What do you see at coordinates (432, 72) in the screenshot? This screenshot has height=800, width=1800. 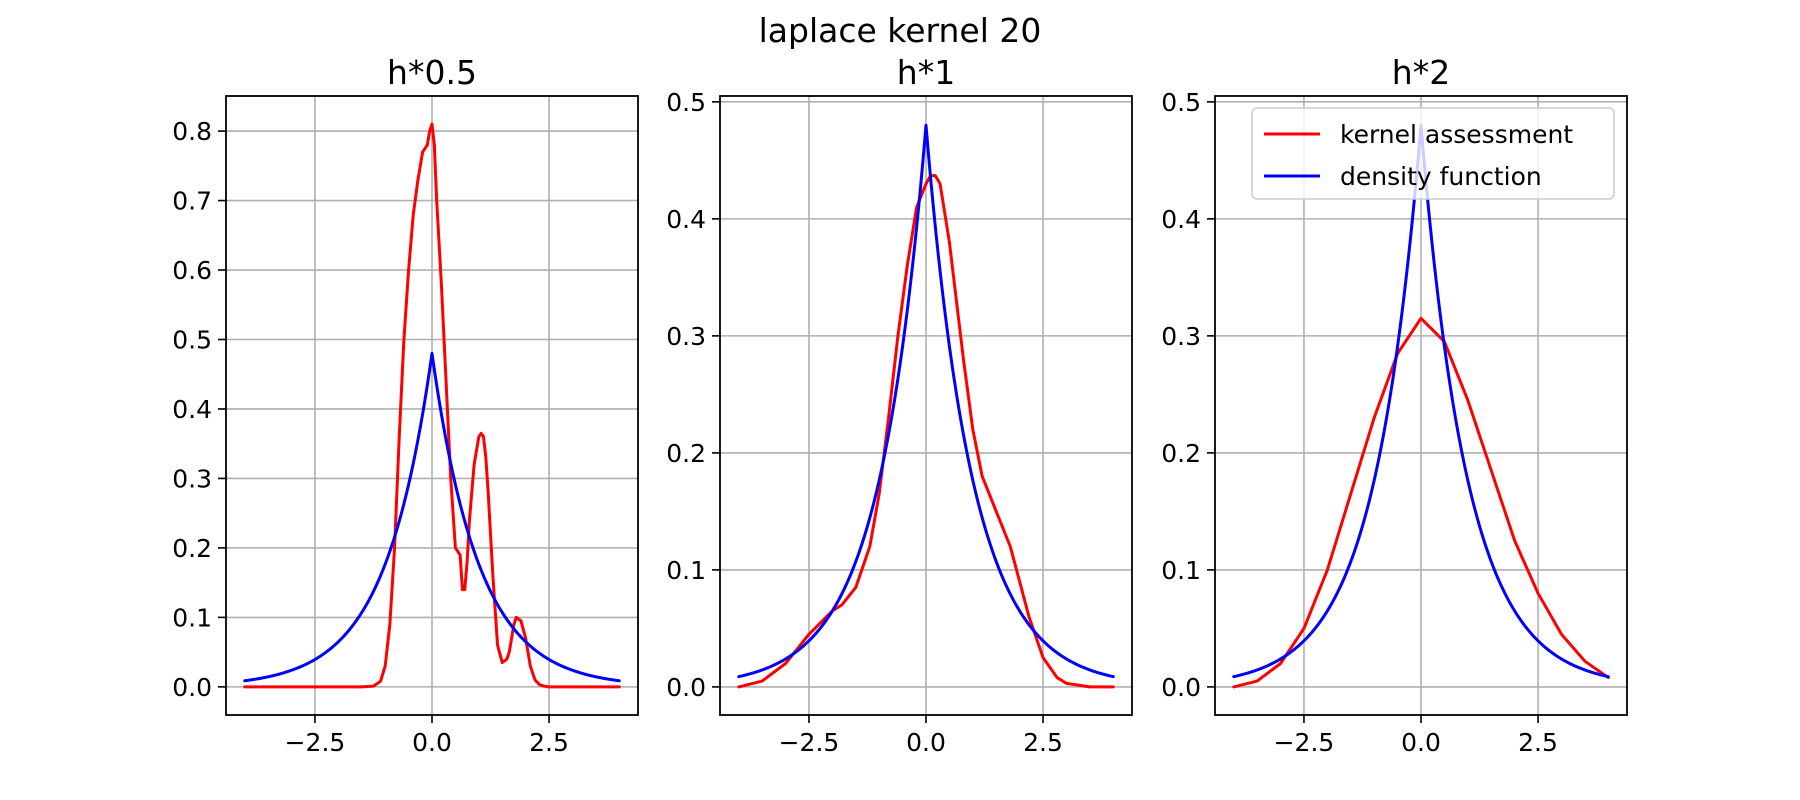 I see `subplot-title: h*0.5` at bounding box center [432, 72].